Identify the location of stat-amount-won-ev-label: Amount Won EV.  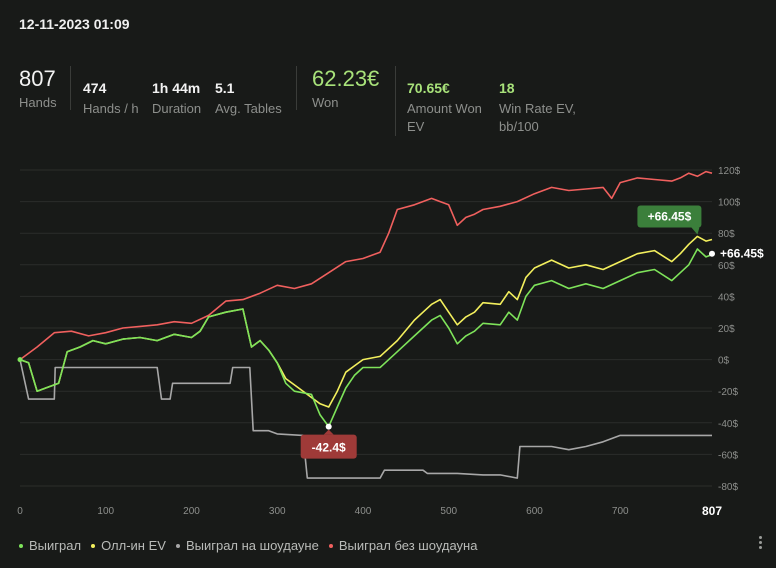
(444, 118).